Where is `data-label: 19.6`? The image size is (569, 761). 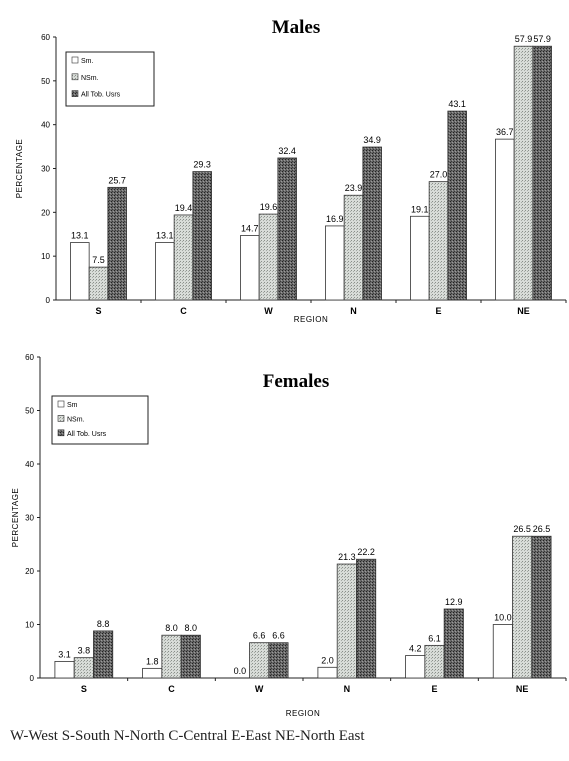 data-label: 19.6 is located at coordinates (269, 207).